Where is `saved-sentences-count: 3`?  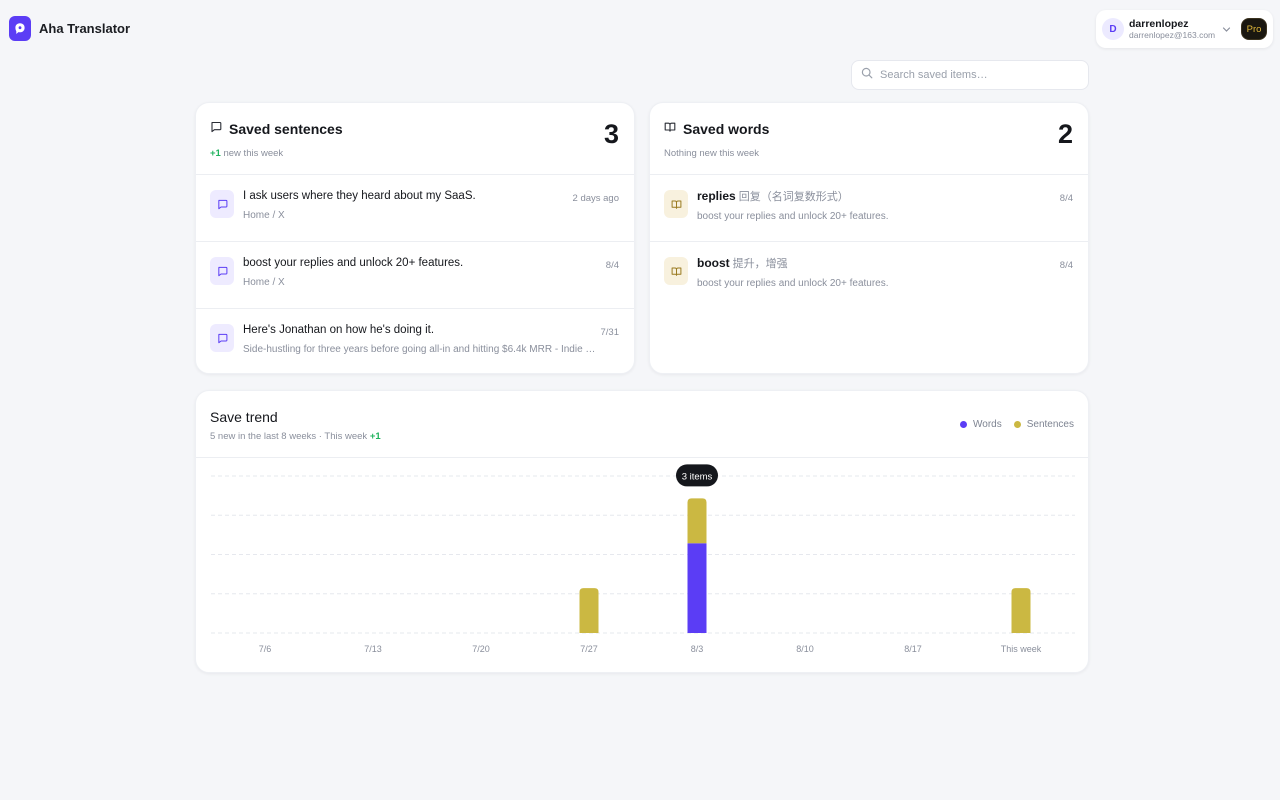
saved-sentences-count: 3 is located at coordinates (611, 134).